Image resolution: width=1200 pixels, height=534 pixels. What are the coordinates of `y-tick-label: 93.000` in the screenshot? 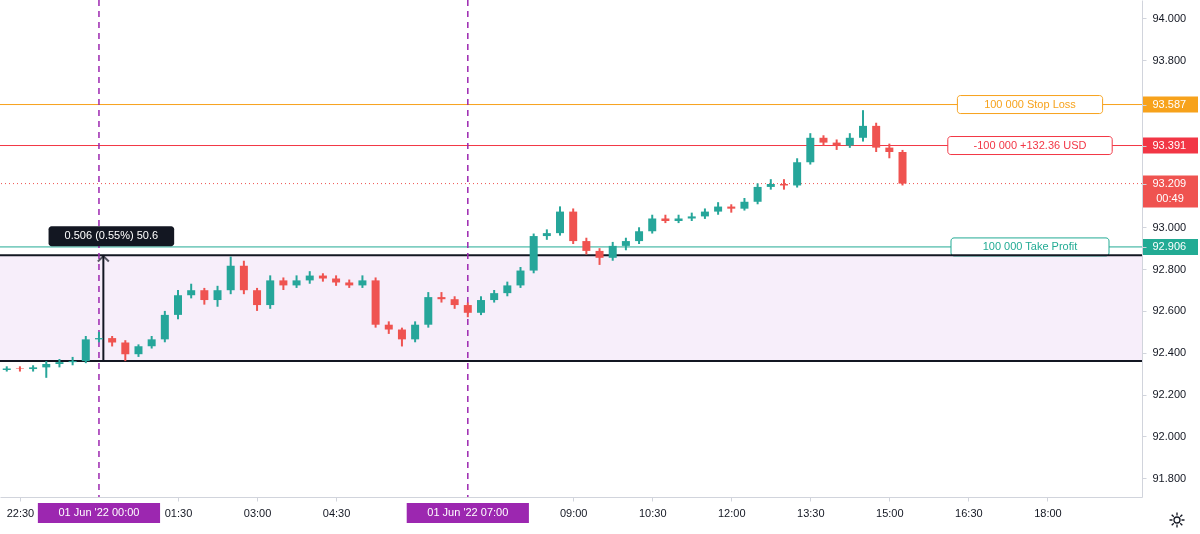 It's located at (1169, 226).